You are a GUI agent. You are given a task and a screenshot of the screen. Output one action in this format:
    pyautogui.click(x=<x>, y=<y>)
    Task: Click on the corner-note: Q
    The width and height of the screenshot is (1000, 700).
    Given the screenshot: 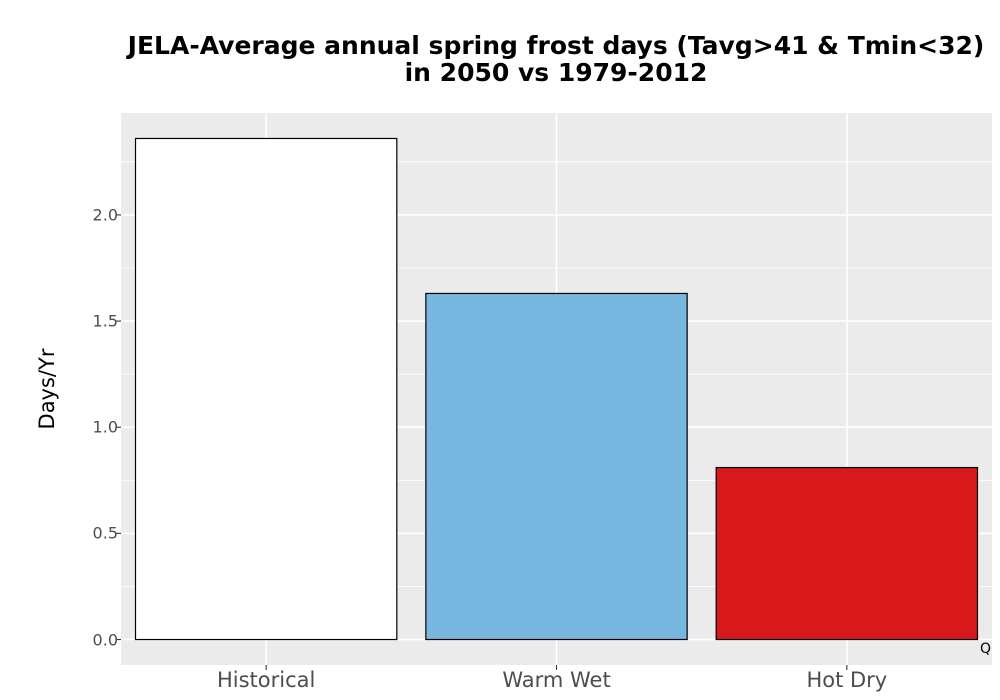 What is the action you would take?
    pyautogui.click(x=986, y=649)
    